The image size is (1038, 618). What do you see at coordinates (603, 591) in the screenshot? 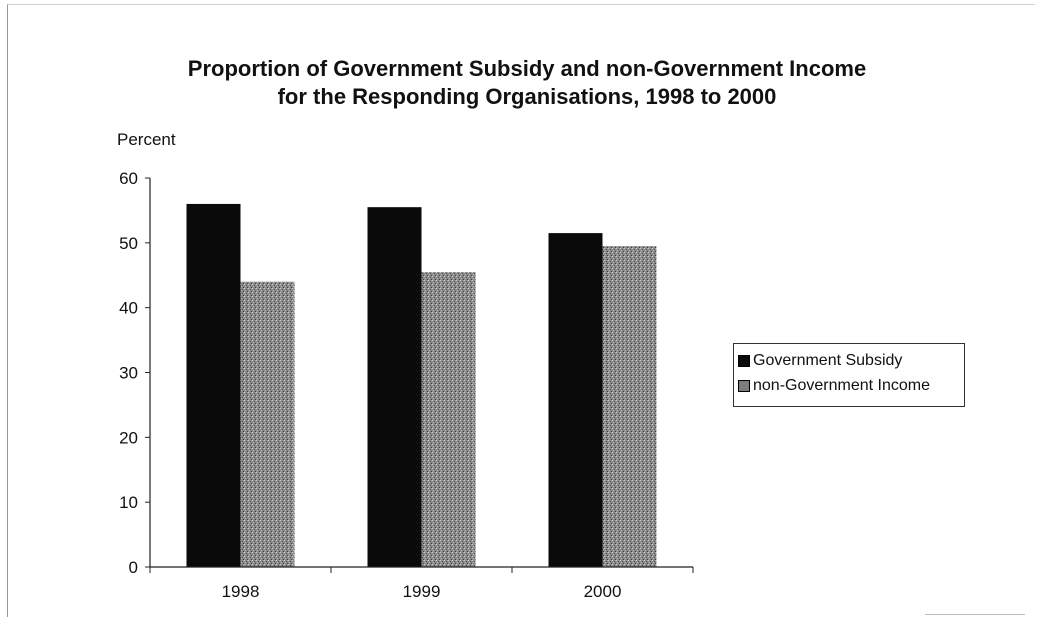
I see `x-tick-label: 2000` at bounding box center [603, 591].